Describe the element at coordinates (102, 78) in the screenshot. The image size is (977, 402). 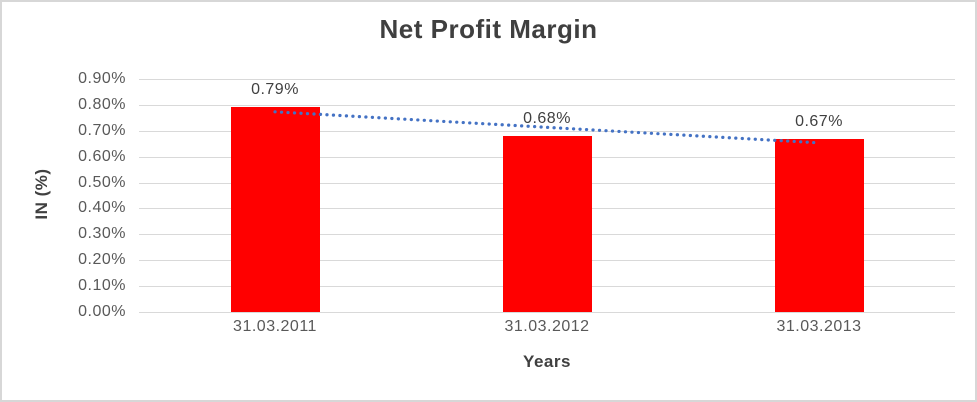
I see `y-tick-label: 0.90%` at that location.